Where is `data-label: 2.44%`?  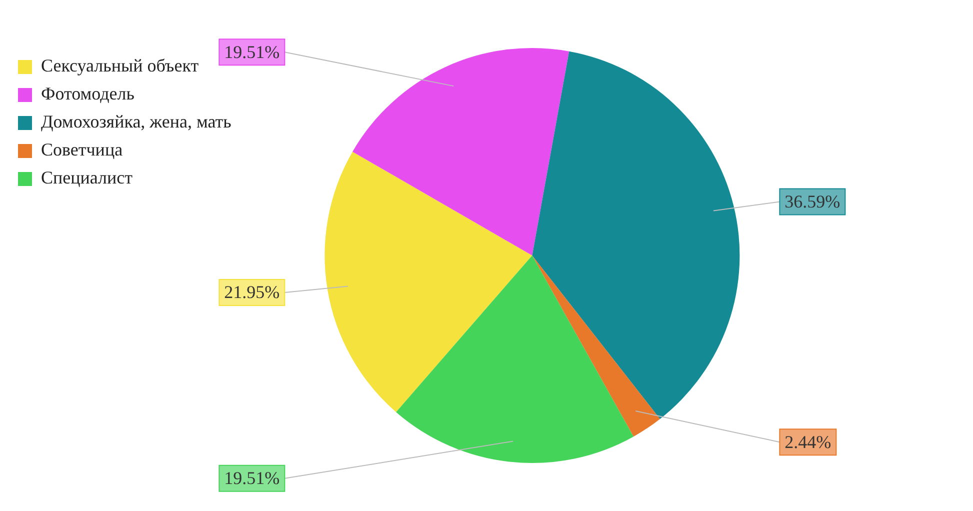
data-label: 2.44% is located at coordinates (808, 442).